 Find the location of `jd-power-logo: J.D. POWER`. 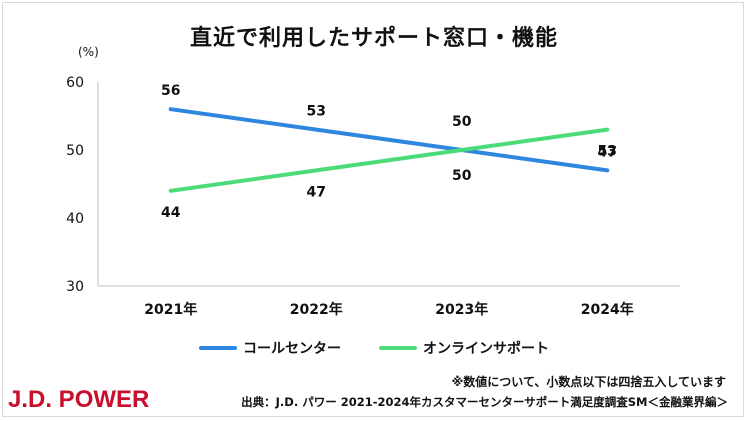

jd-power-logo: J.D. POWER is located at coordinates (79, 399).